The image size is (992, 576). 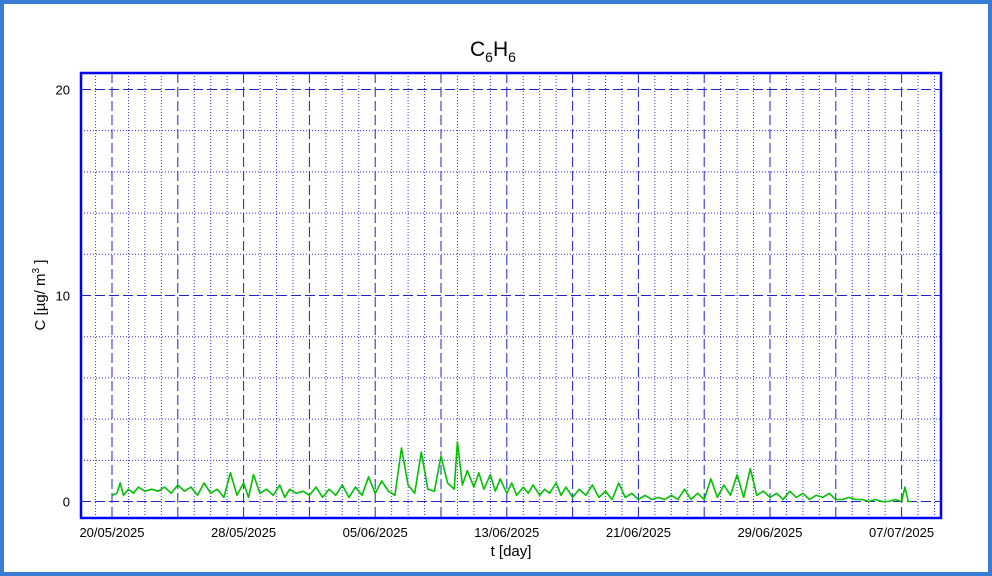 I want to click on y-tick-layer: 0 10 20, so click(x=63, y=295).